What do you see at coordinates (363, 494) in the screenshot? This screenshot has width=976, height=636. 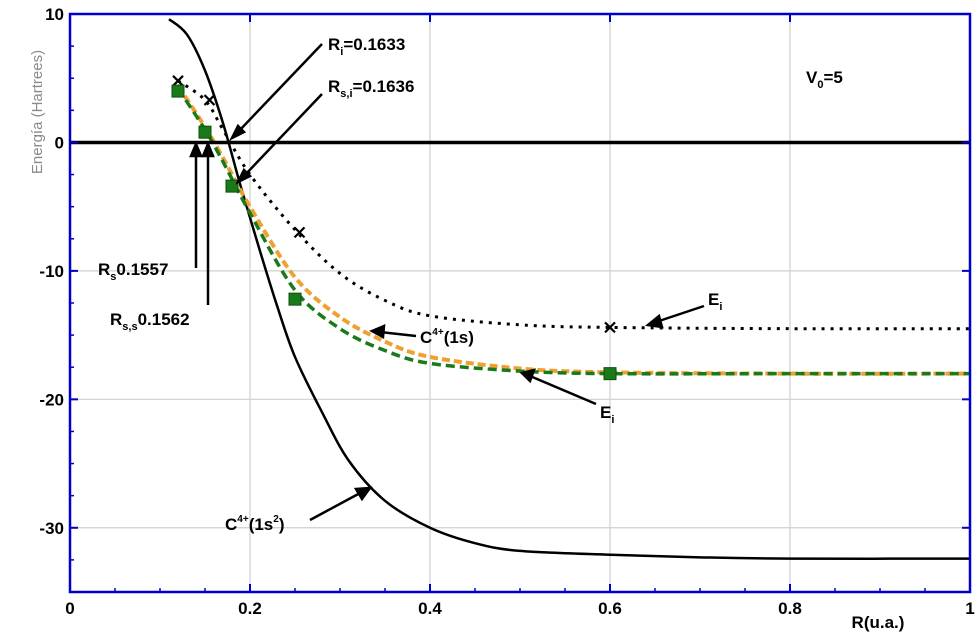 I see `arrow-c1s2-head` at bounding box center [363, 494].